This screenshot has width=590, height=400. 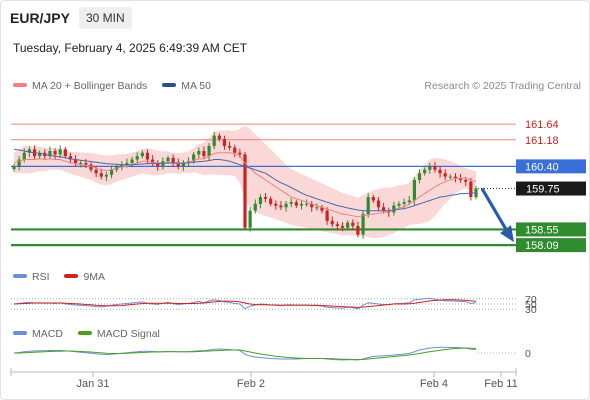 What do you see at coordinates (169, 85) in the screenshot?
I see `ma50-swatch` at bounding box center [169, 85].